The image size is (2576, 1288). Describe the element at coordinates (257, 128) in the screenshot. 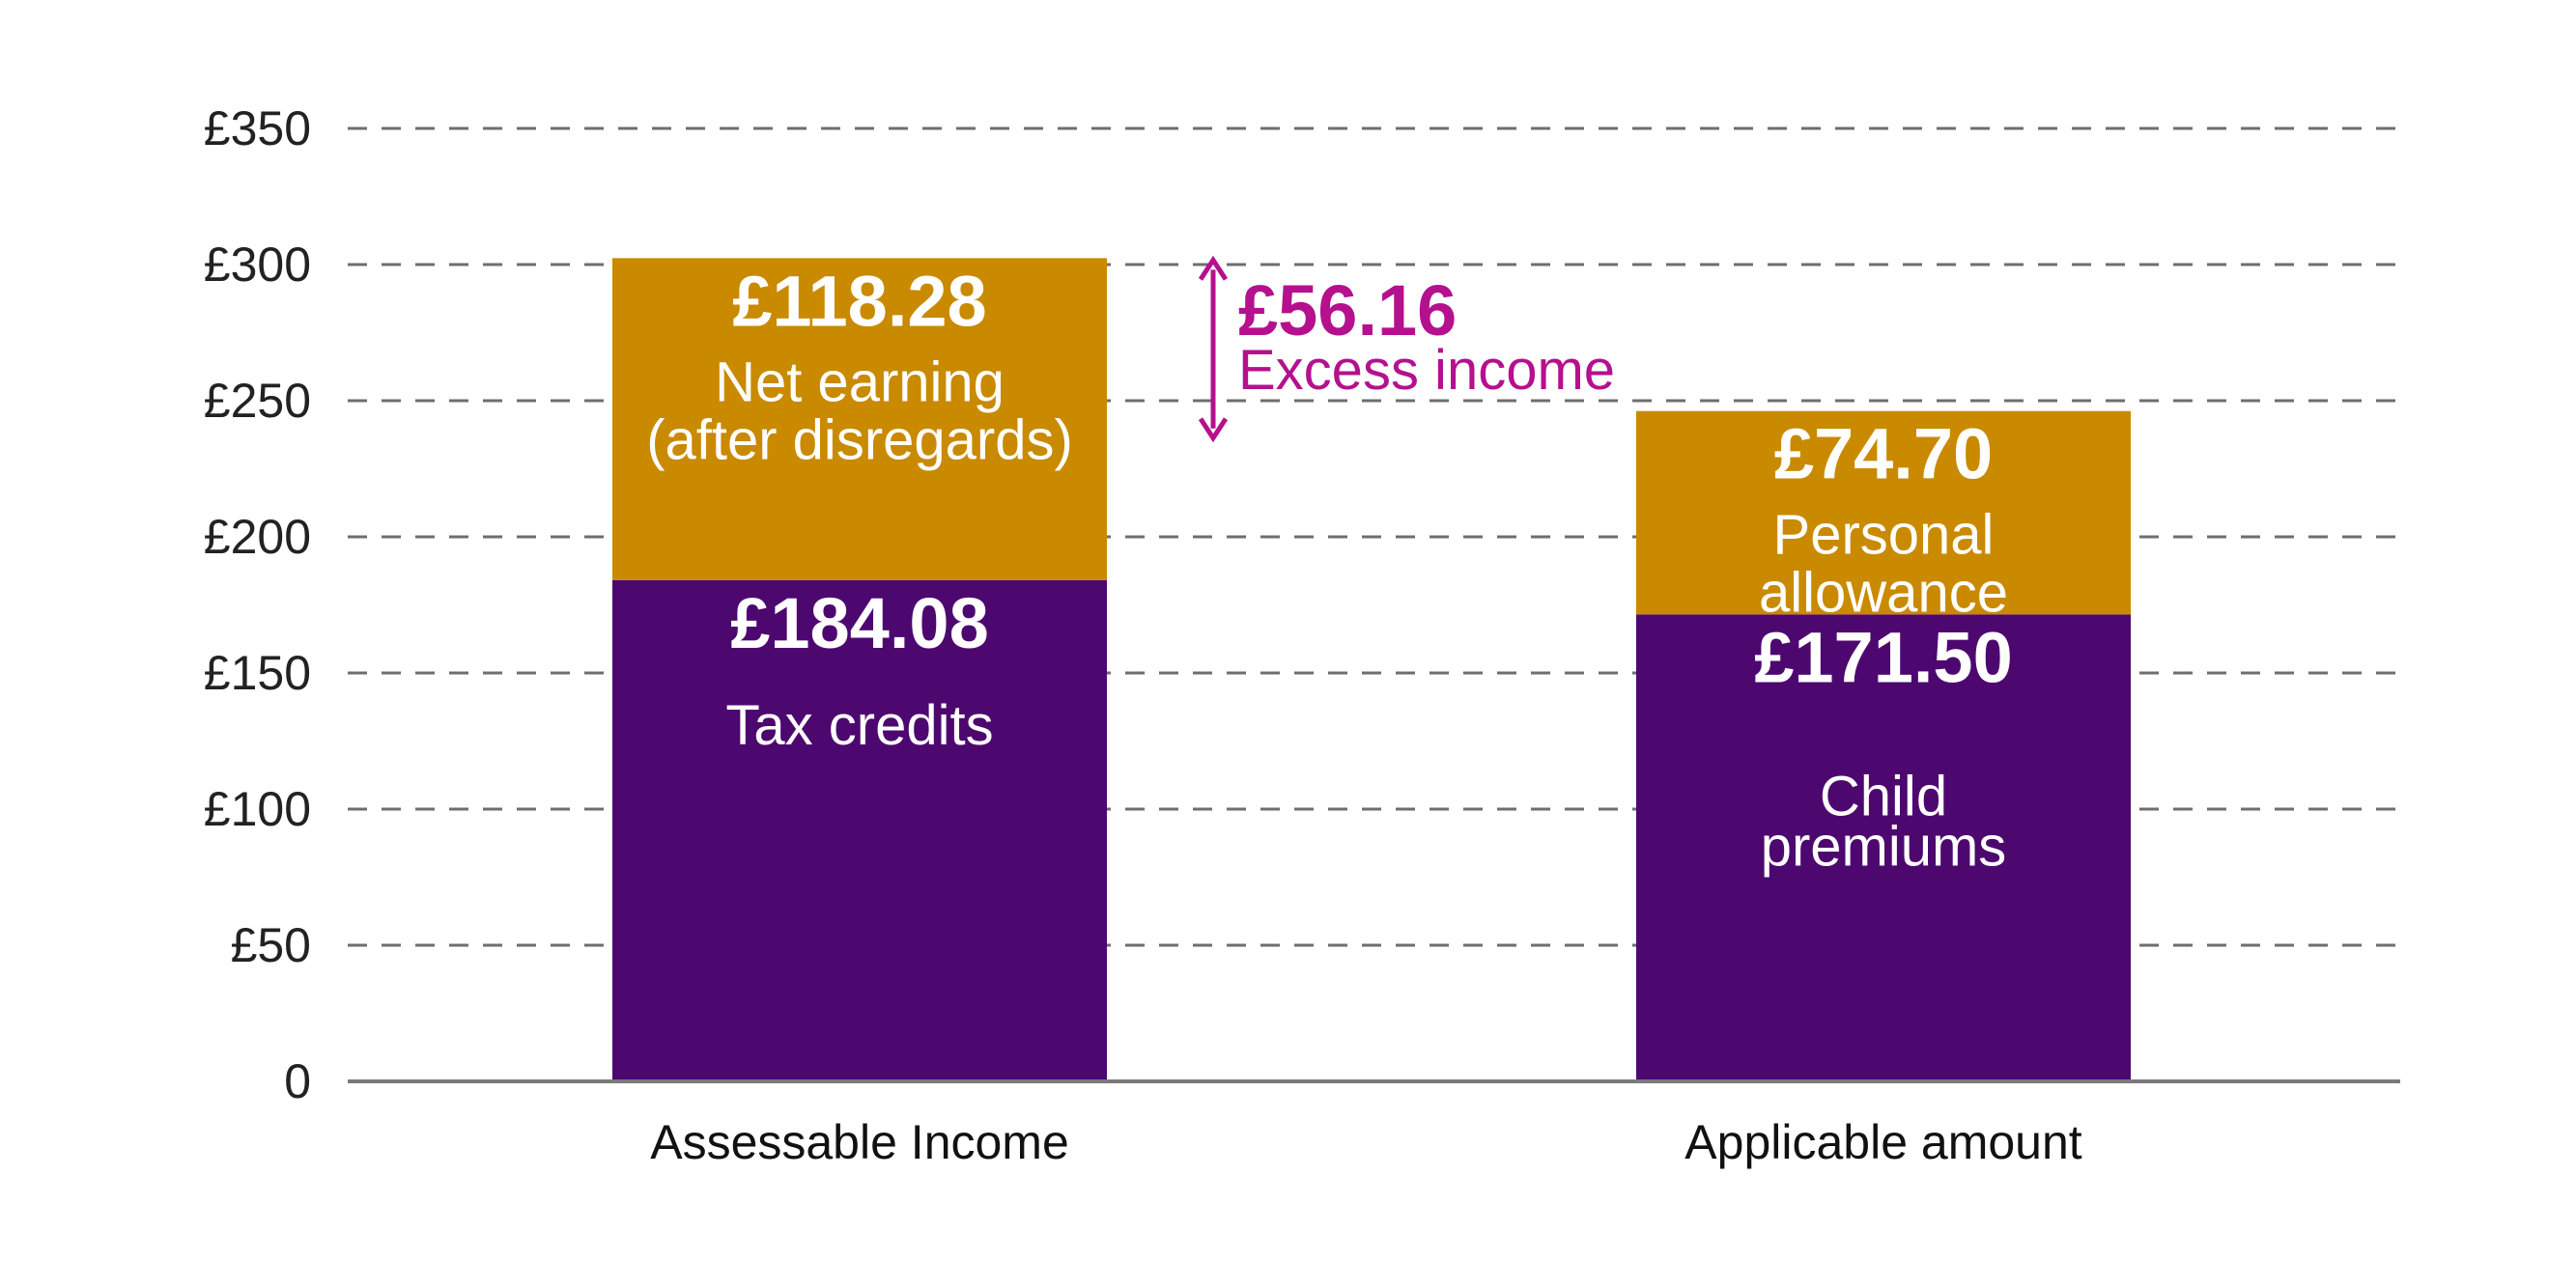

I see `y-tick-label: £350` at that location.